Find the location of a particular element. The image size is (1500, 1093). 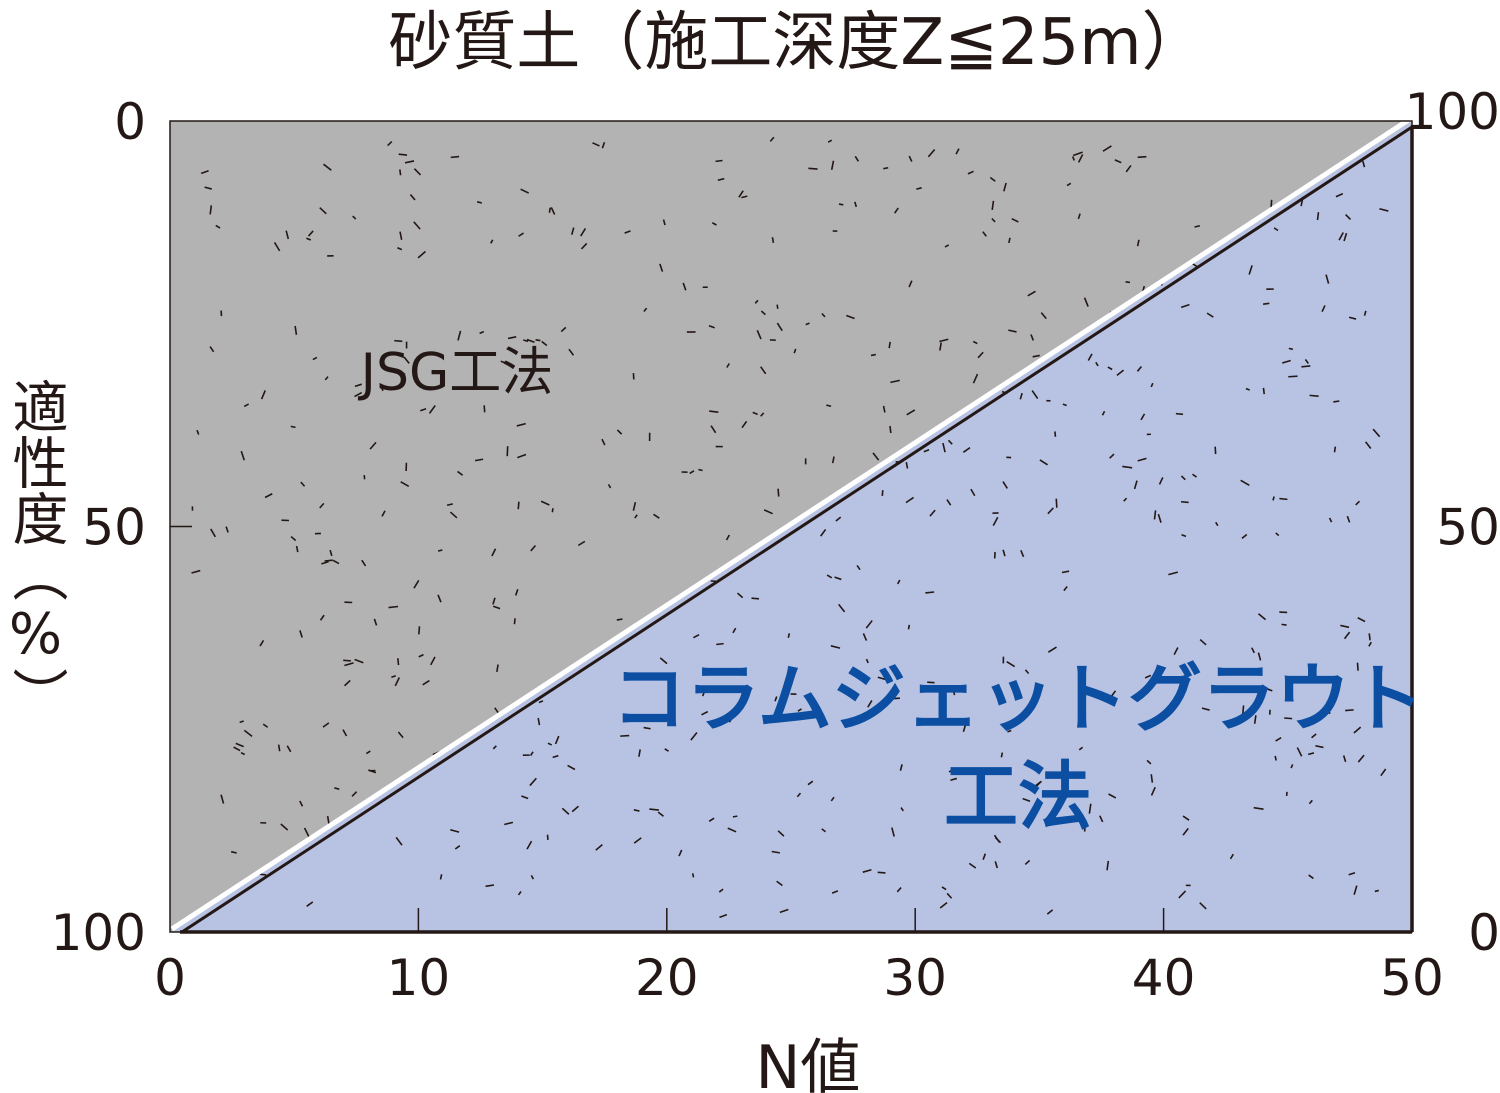

x-tick-label: 30 is located at coordinates (915, 978).